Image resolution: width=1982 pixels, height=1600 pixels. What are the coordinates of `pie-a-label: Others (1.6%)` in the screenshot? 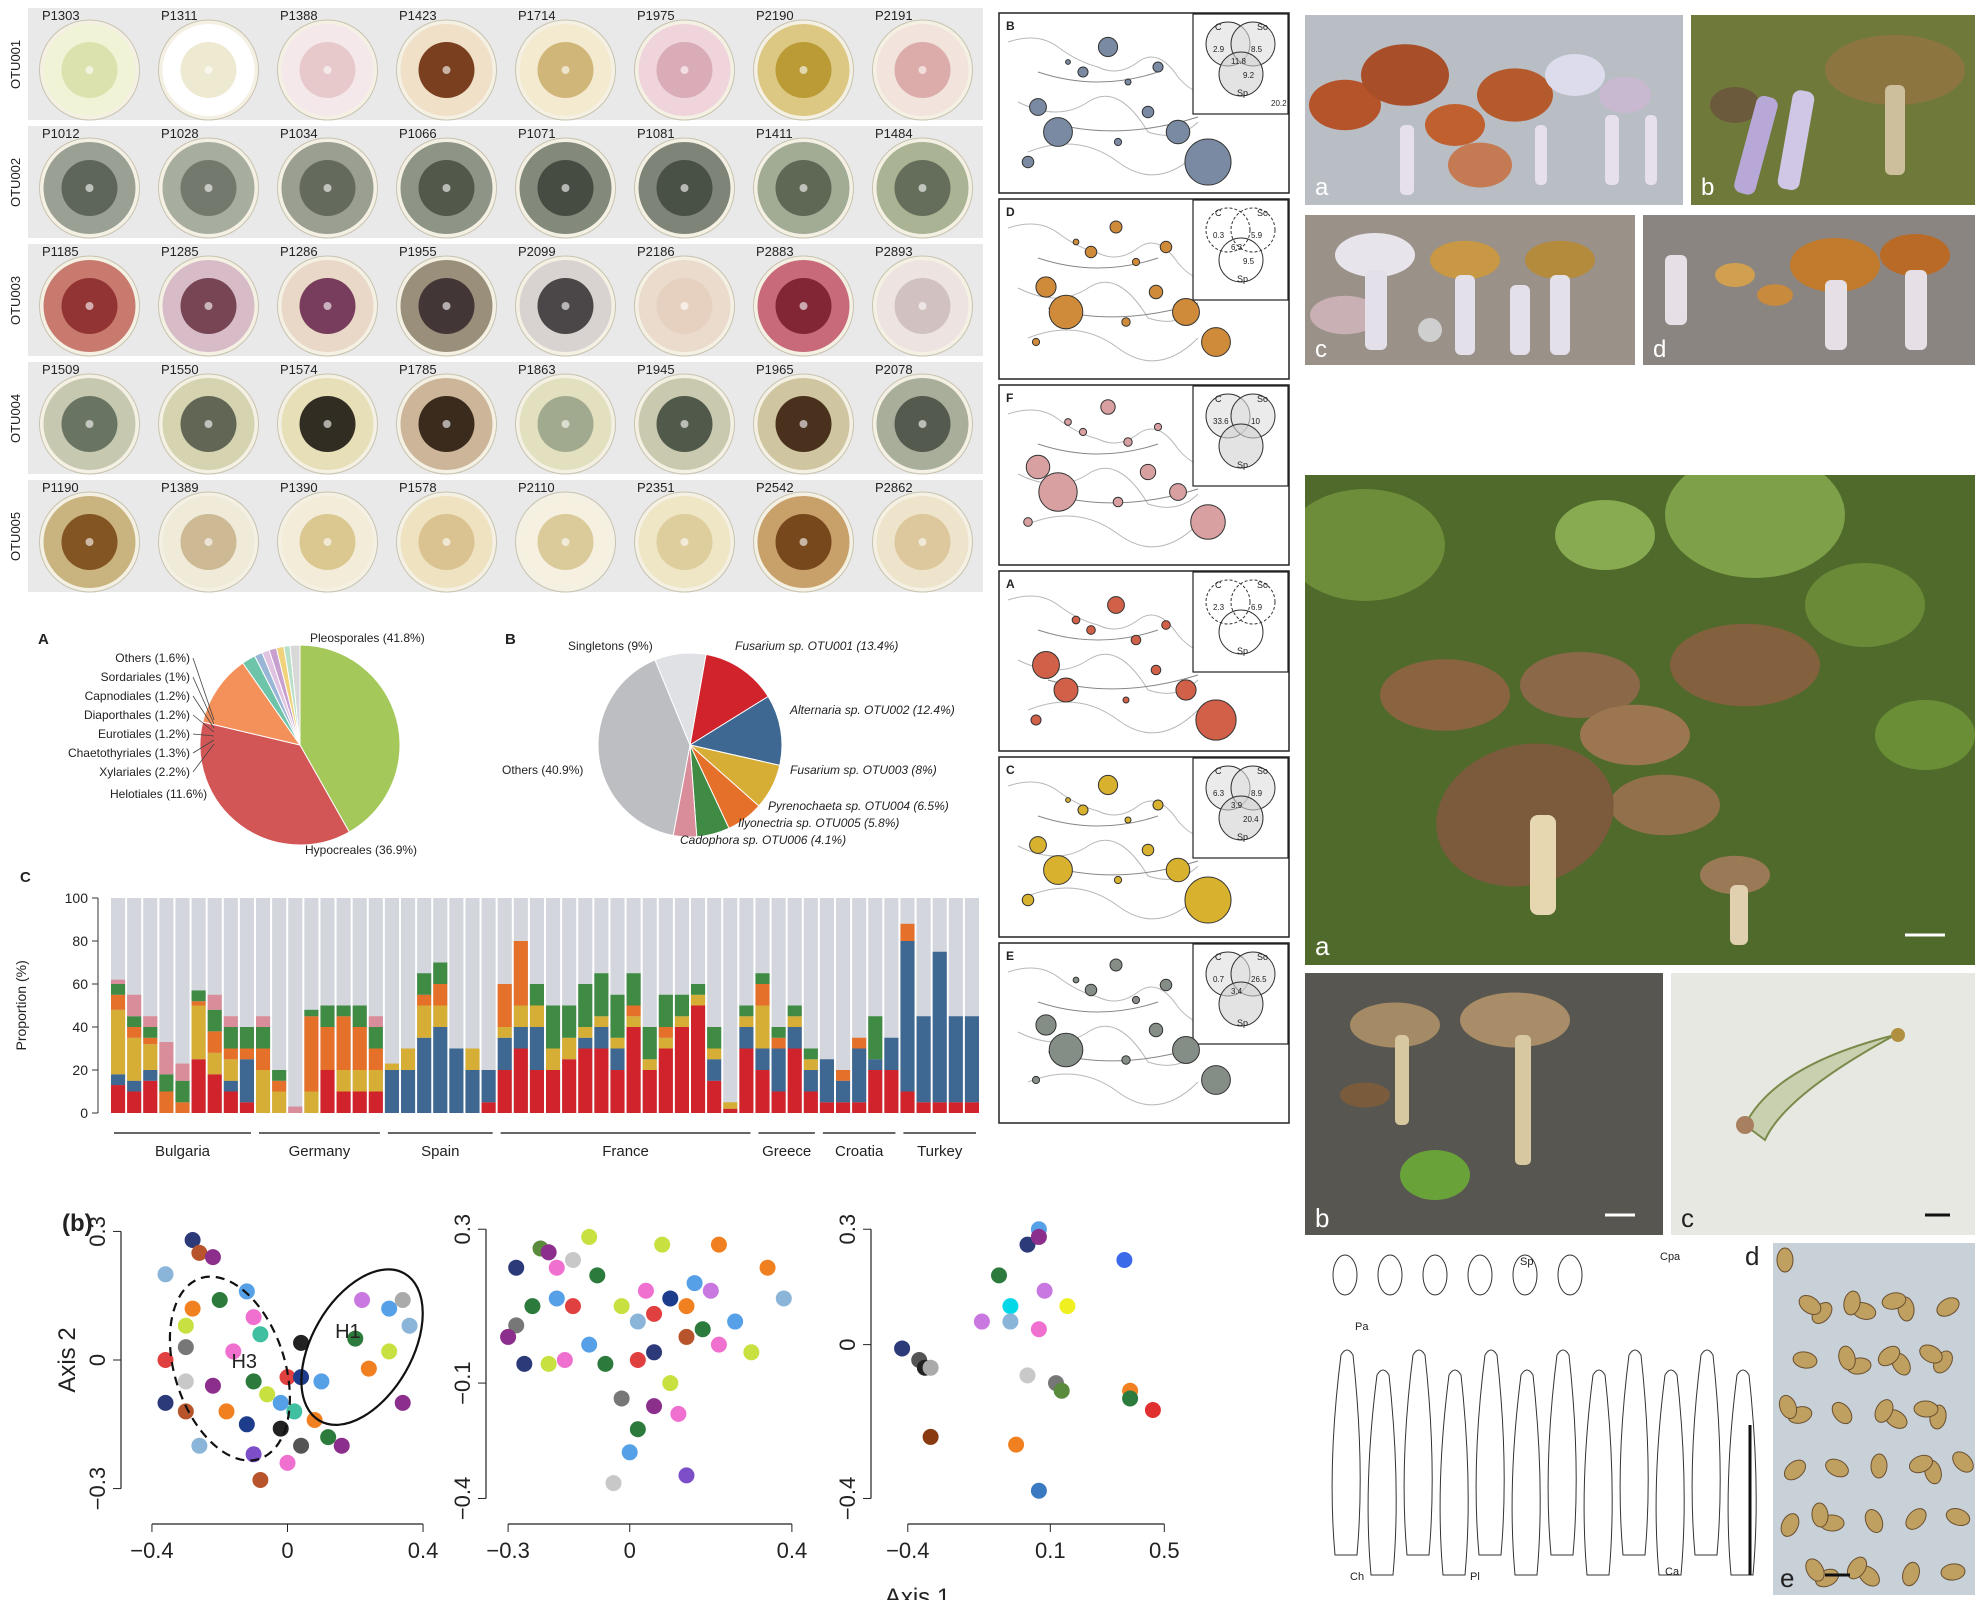 It's located at (152, 658).